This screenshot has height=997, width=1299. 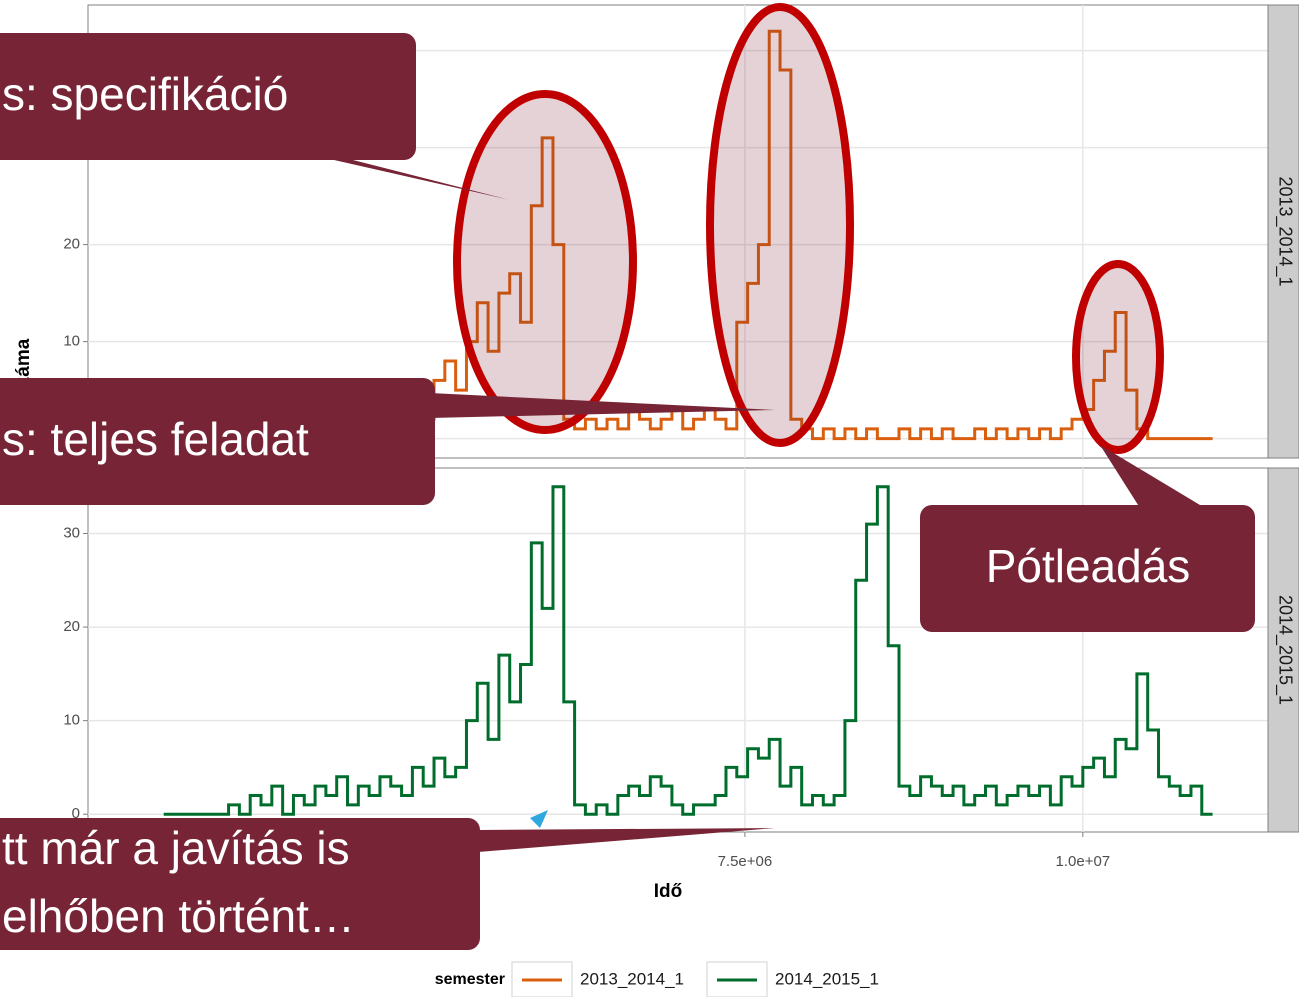 What do you see at coordinates (71, 532) in the screenshot?
I see `y-tick-label: 30` at bounding box center [71, 532].